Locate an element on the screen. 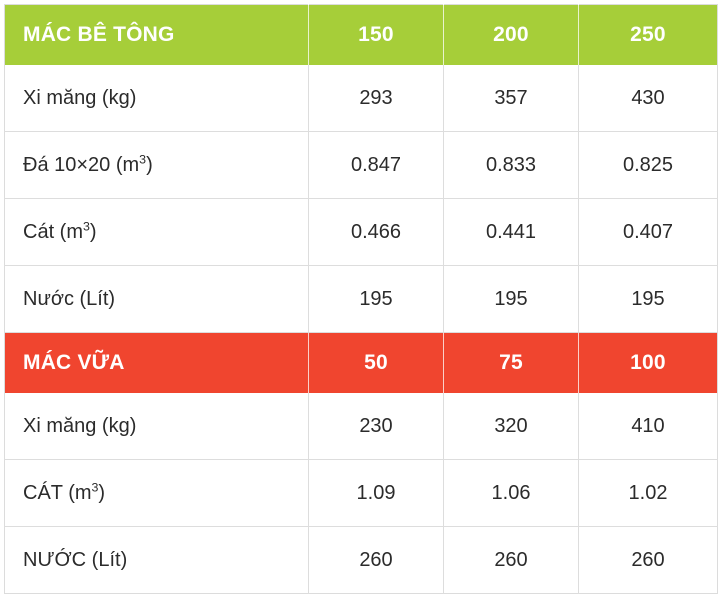 The width and height of the screenshot is (721, 594). table-row: Xi măng (kg) 230 320 410 is located at coordinates (361, 426).